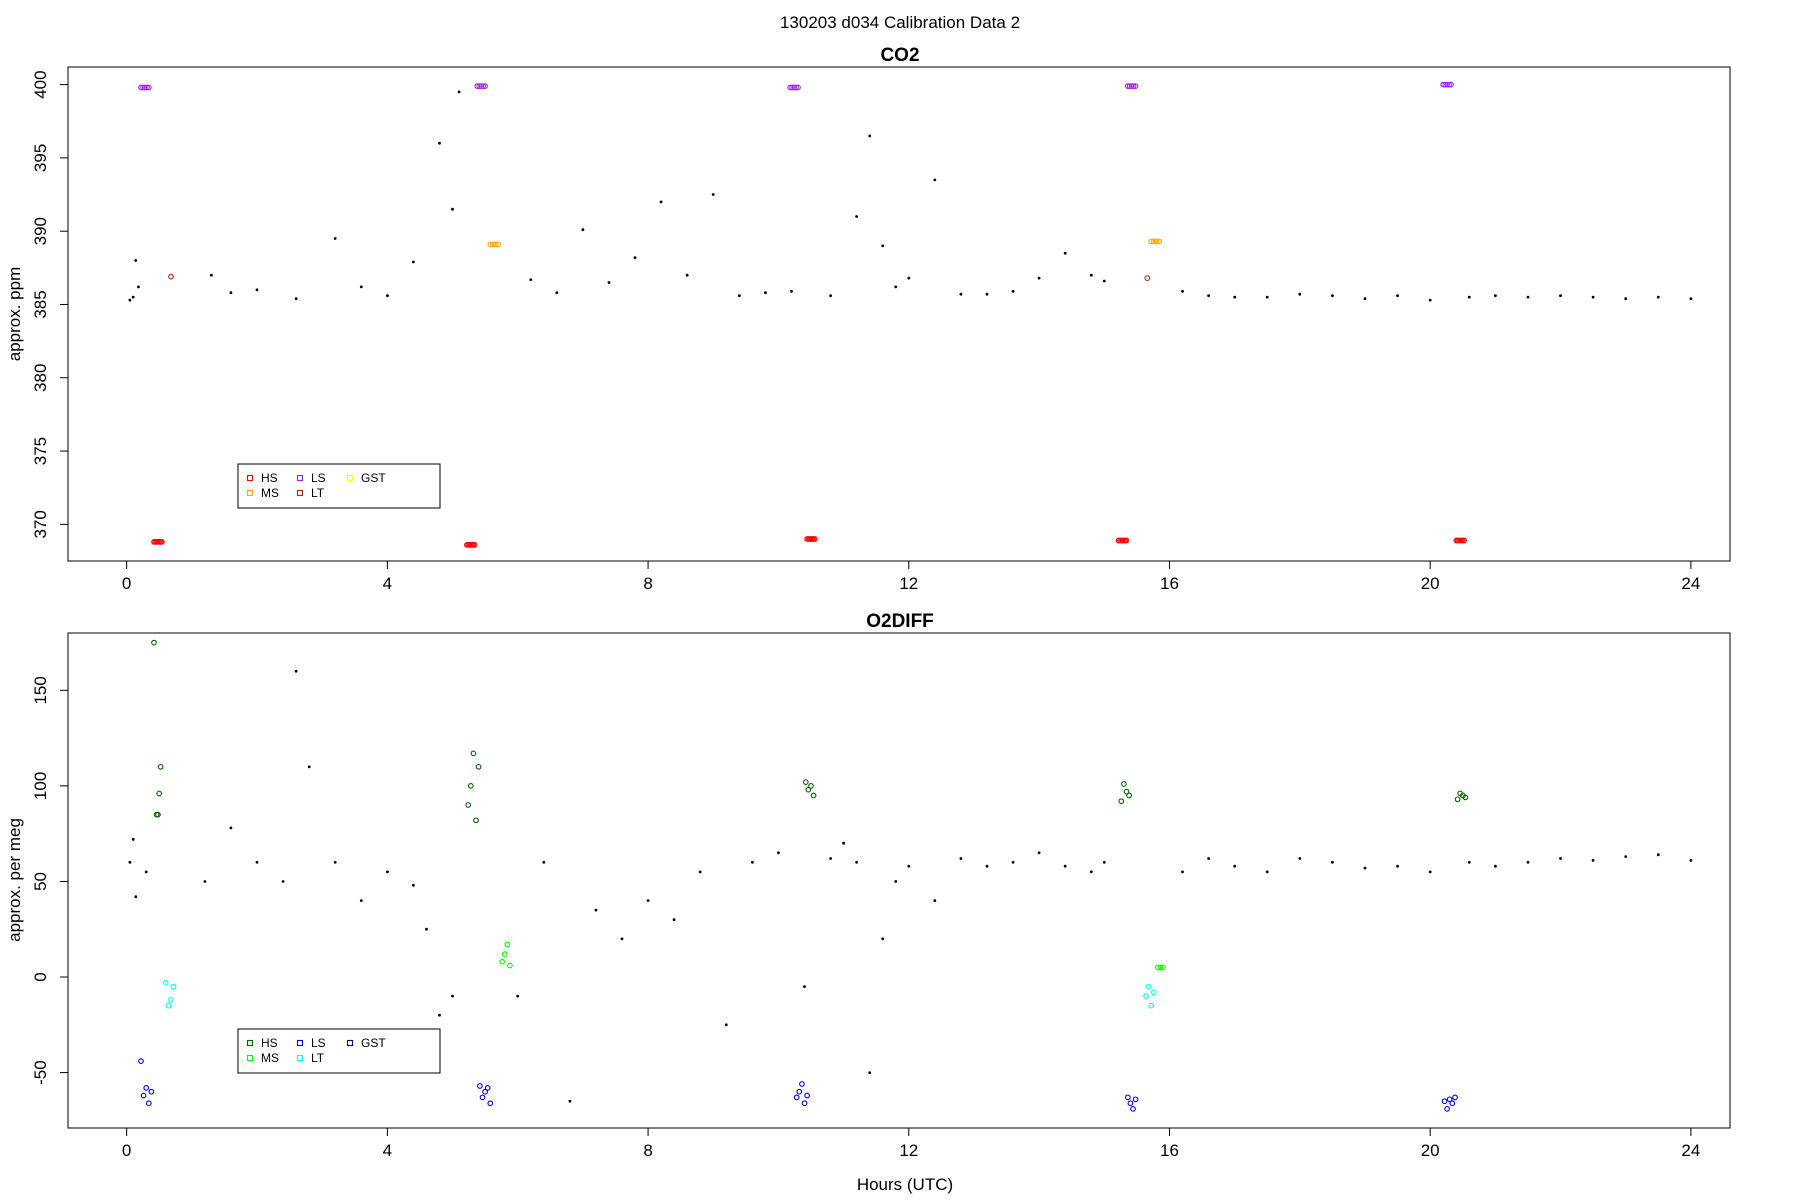 The image size is (1800, 1200). What do you see at coordinates (474, 545) in the screenshot?
I see `co2-point-hs` at bounding box center [474, 545].